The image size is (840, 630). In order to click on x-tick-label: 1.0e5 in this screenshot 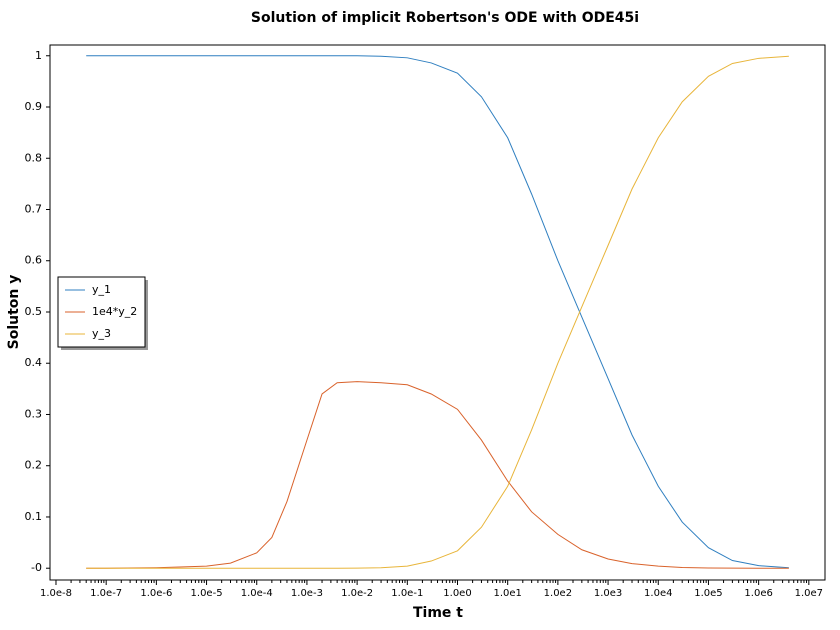, I will do `click(708, 593)`.